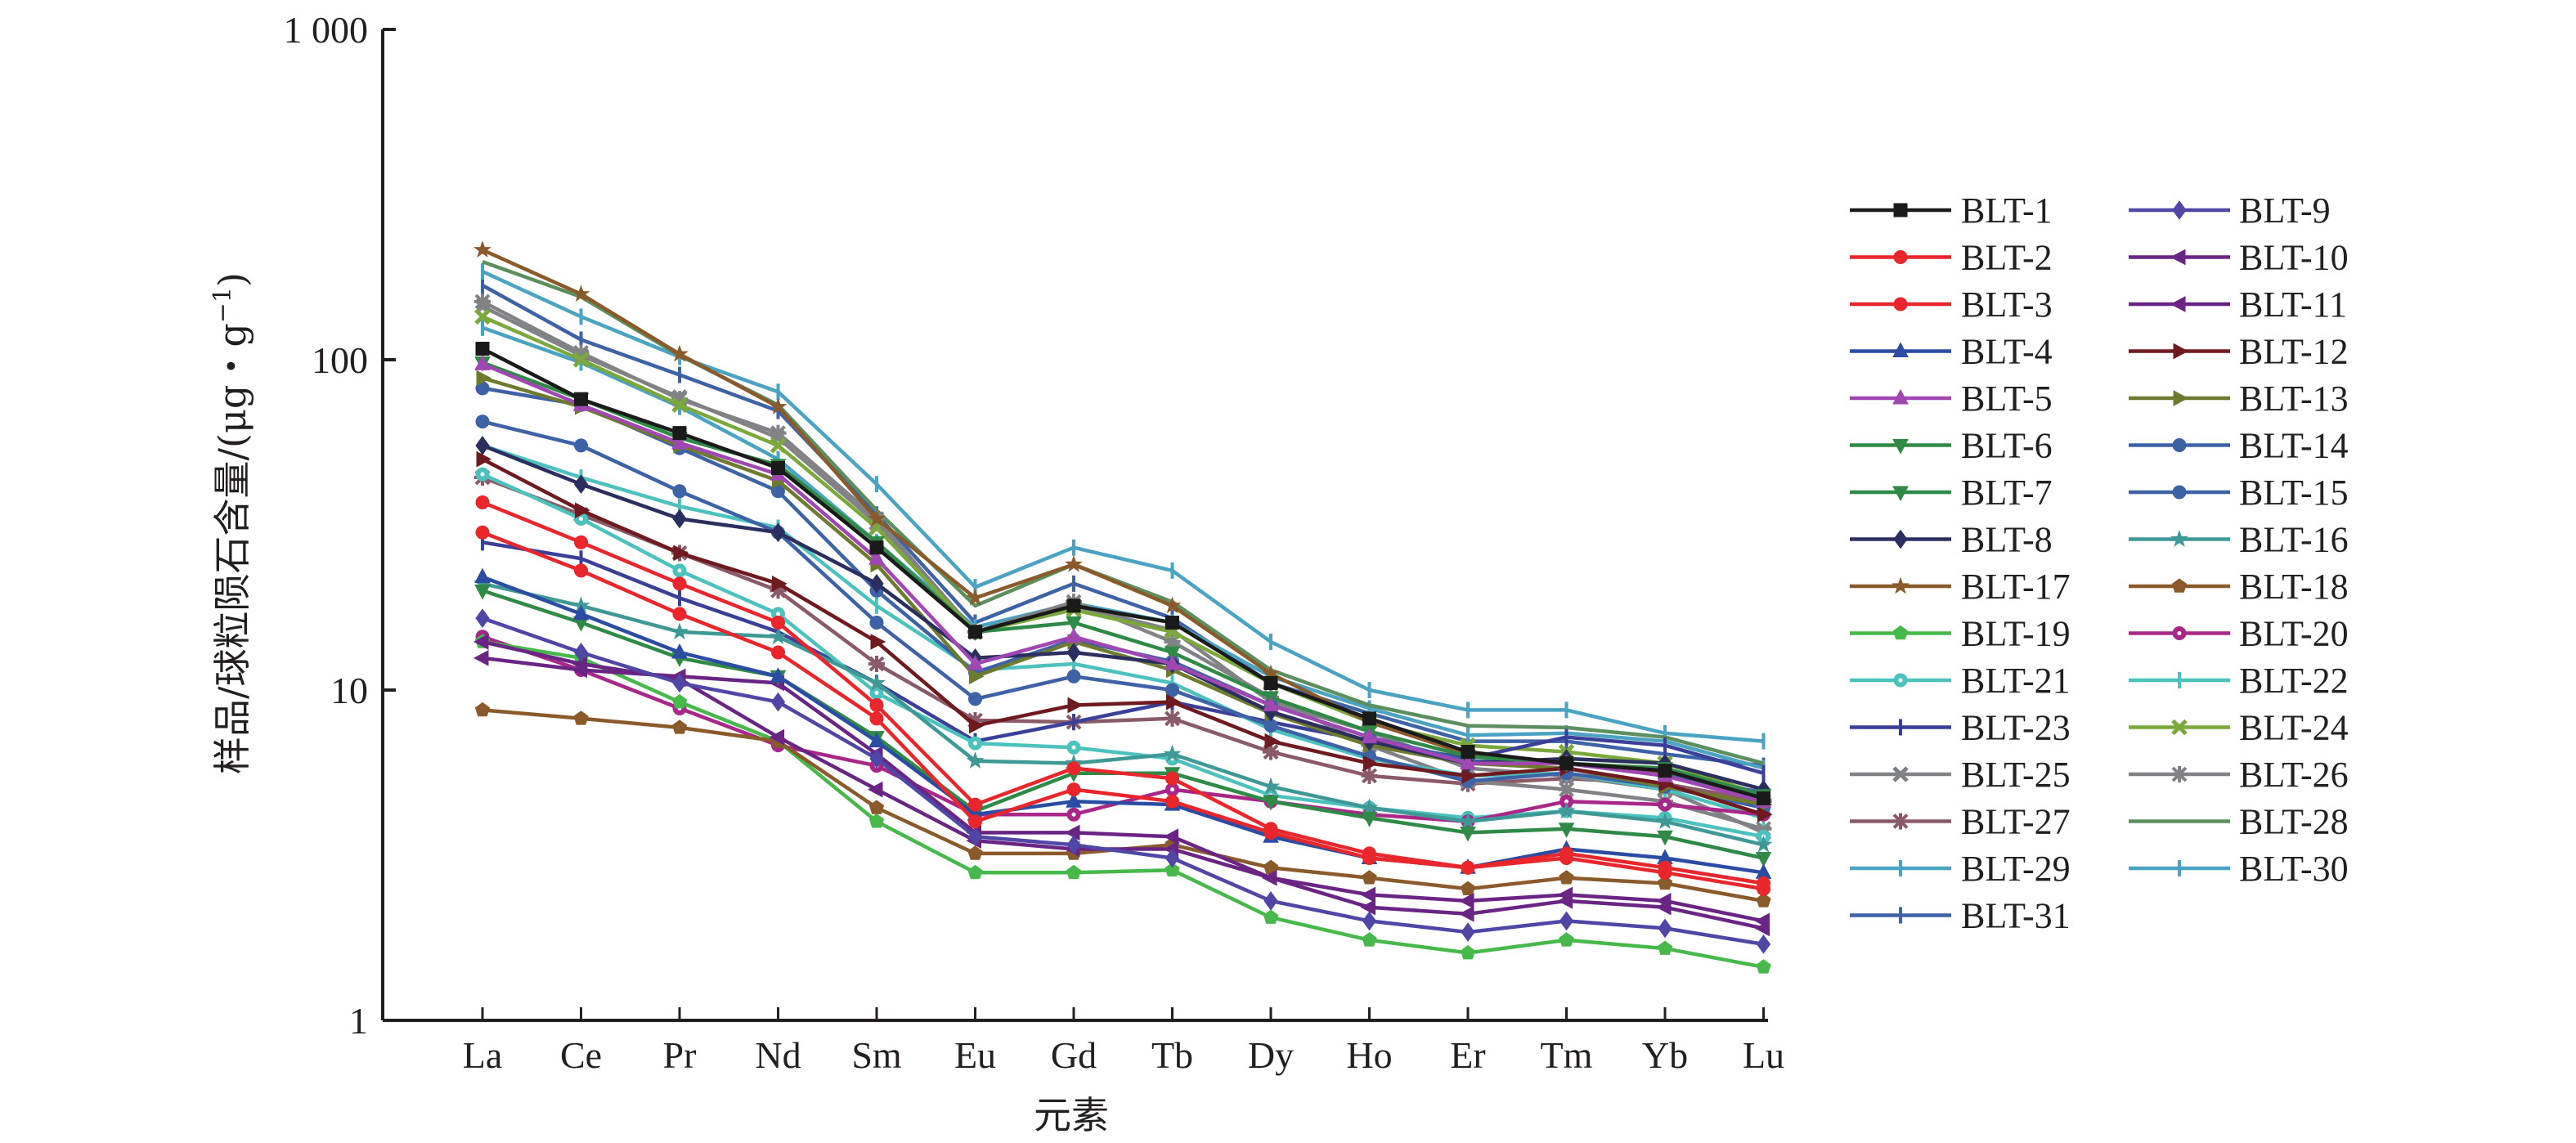 The width and height of the screenshot is (2576, 1143). What do you see at coordinates (2007, 446) in the screenshot?
I see `legend-label: BLT-6` at bounding box center [2007, 446].